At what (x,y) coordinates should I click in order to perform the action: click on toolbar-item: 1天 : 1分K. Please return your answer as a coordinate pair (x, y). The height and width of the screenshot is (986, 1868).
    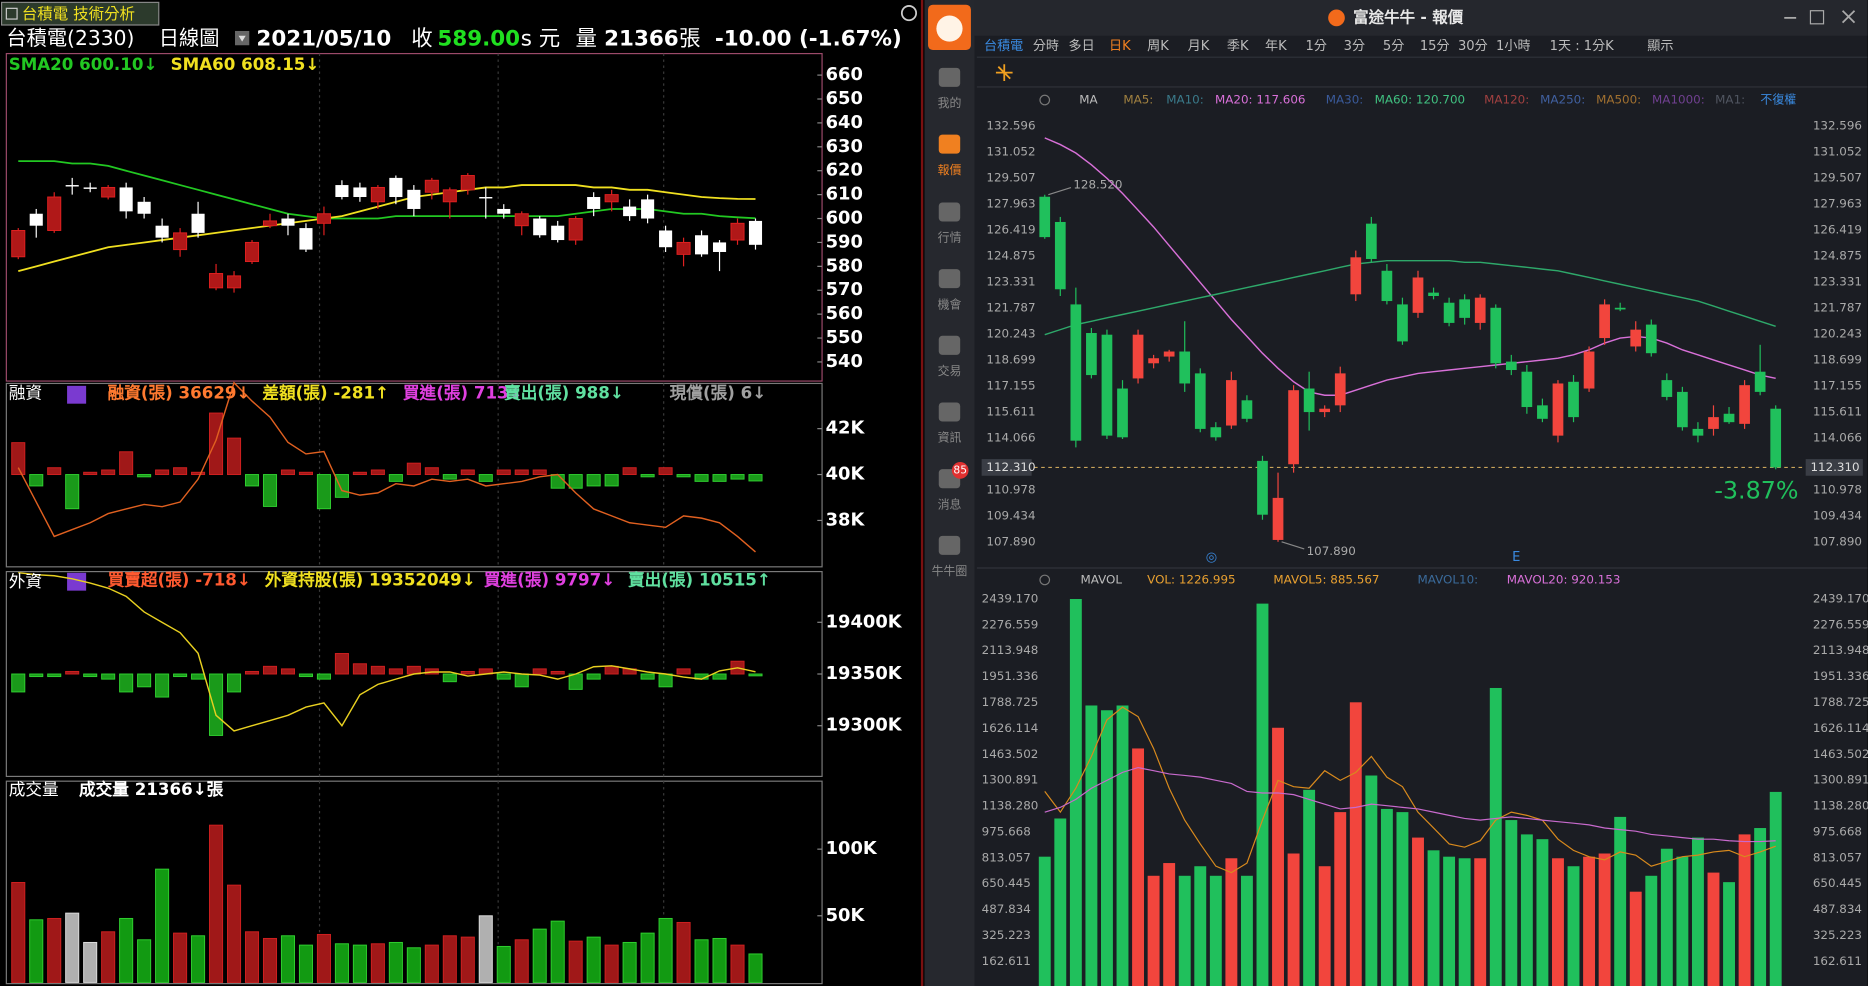
    Looking at the image, I should click on (1582, 46).